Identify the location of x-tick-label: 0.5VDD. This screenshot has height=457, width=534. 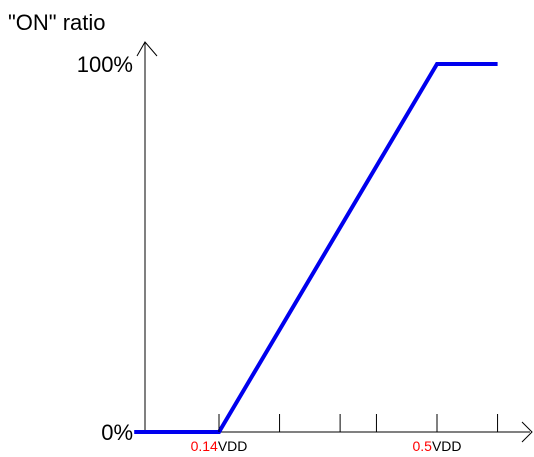
(436, 446).